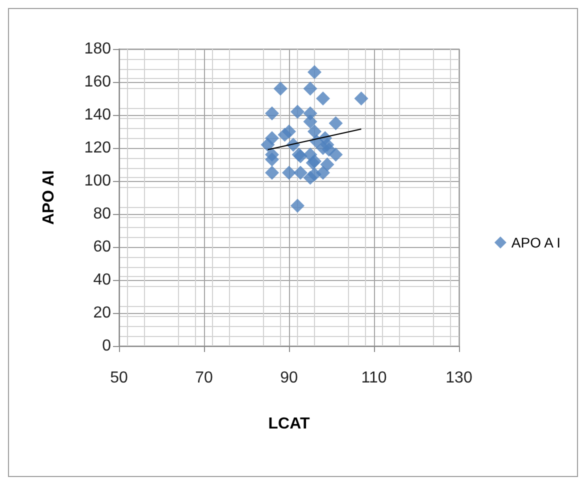 The width and height of the screenshot is (584, 483). I want to click on y-tick-label: 100, so click(98, 181).